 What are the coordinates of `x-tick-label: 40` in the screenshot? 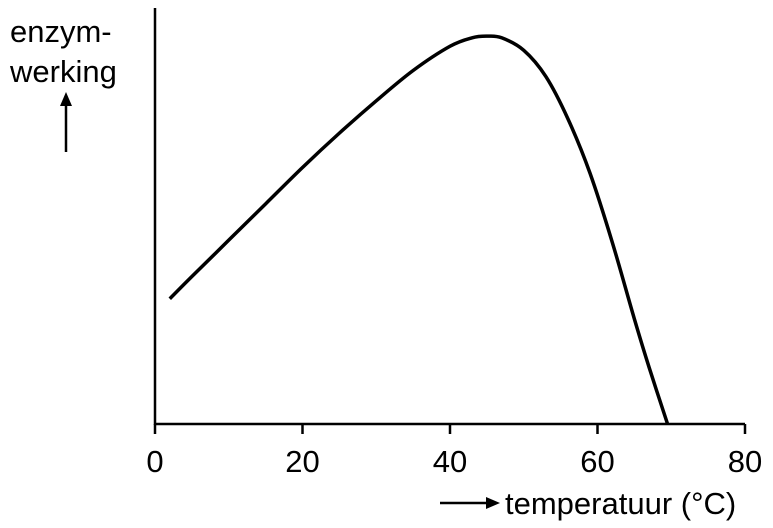 It's located at (450, 461).